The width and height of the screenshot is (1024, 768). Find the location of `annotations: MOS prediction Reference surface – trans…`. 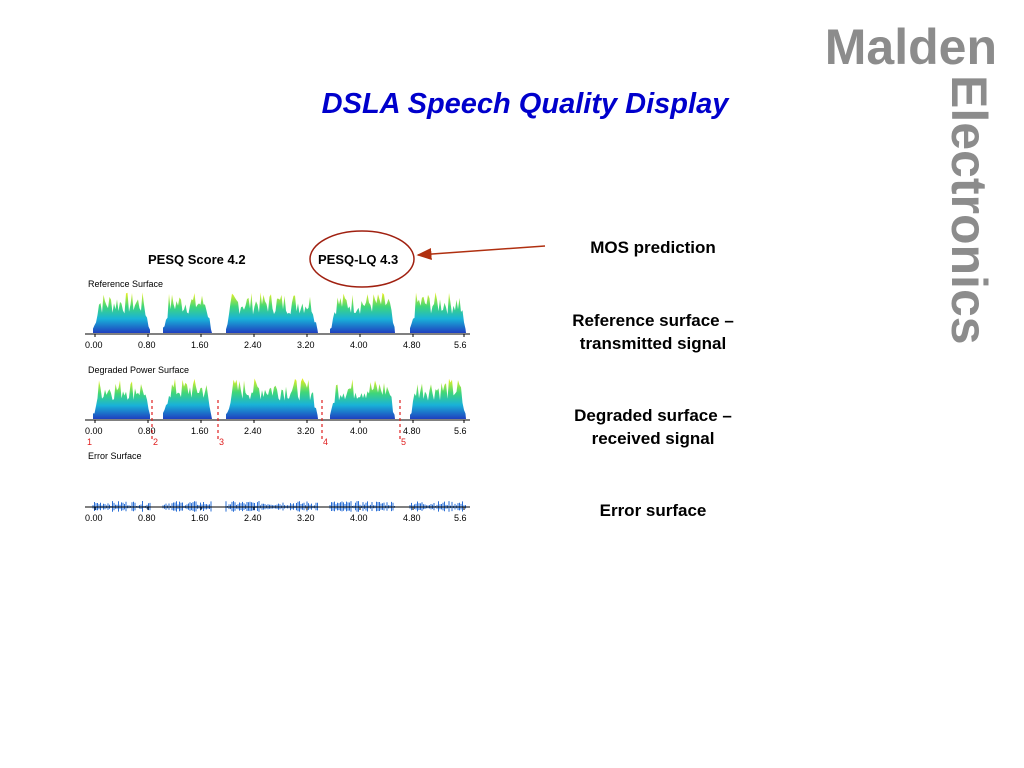

annotations: MOS prediction Reference surface – trans… is located at coordinates (653, 379).